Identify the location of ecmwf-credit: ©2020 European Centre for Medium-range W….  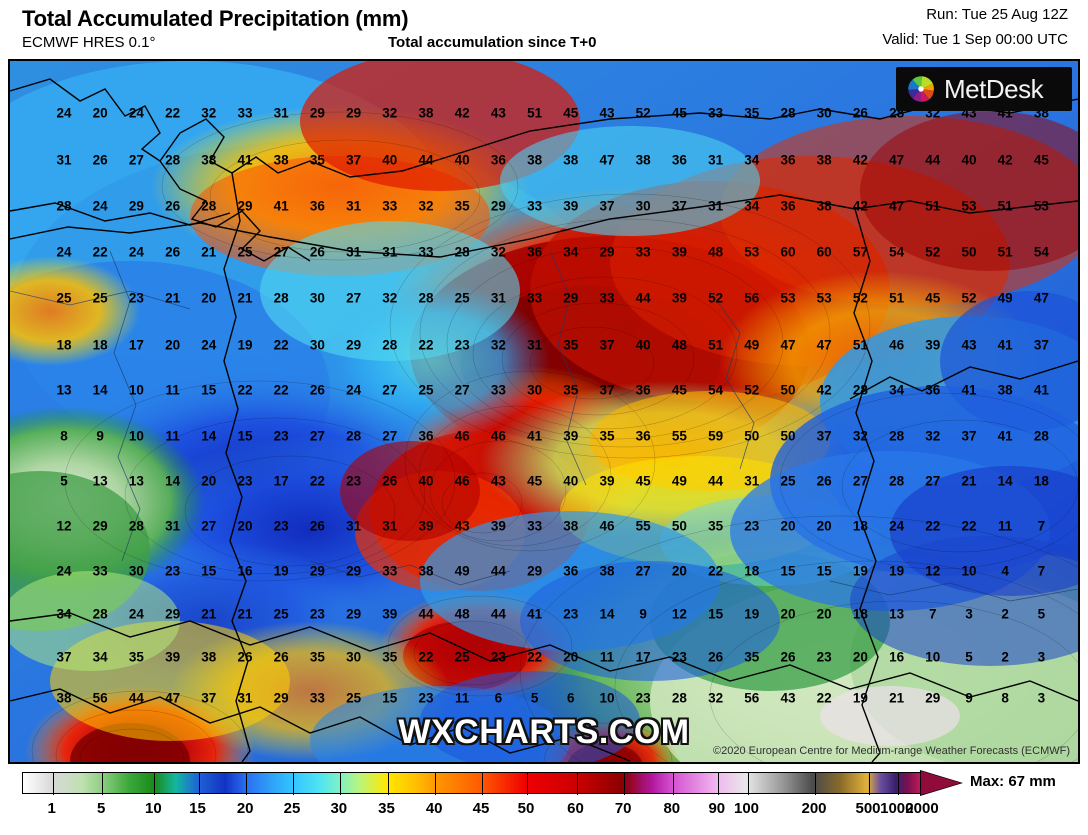
(891, 751).